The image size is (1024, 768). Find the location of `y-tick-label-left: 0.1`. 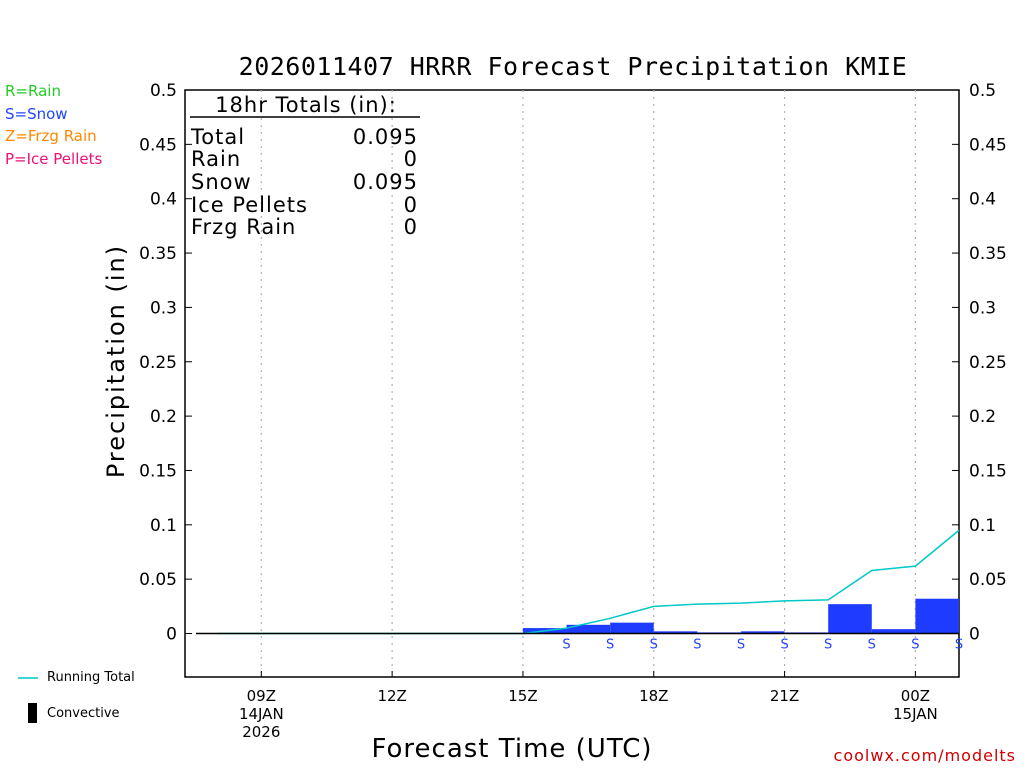

y-tick-label-left: 0.1 is located at coordinates (163, 526).